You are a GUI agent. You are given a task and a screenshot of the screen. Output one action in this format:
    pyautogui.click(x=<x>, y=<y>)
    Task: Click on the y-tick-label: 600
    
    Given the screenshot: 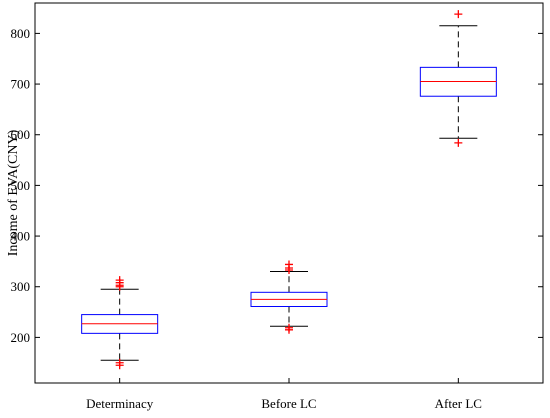 What is the action you would take?
    pyautogui.click(x=21, y=134)
    